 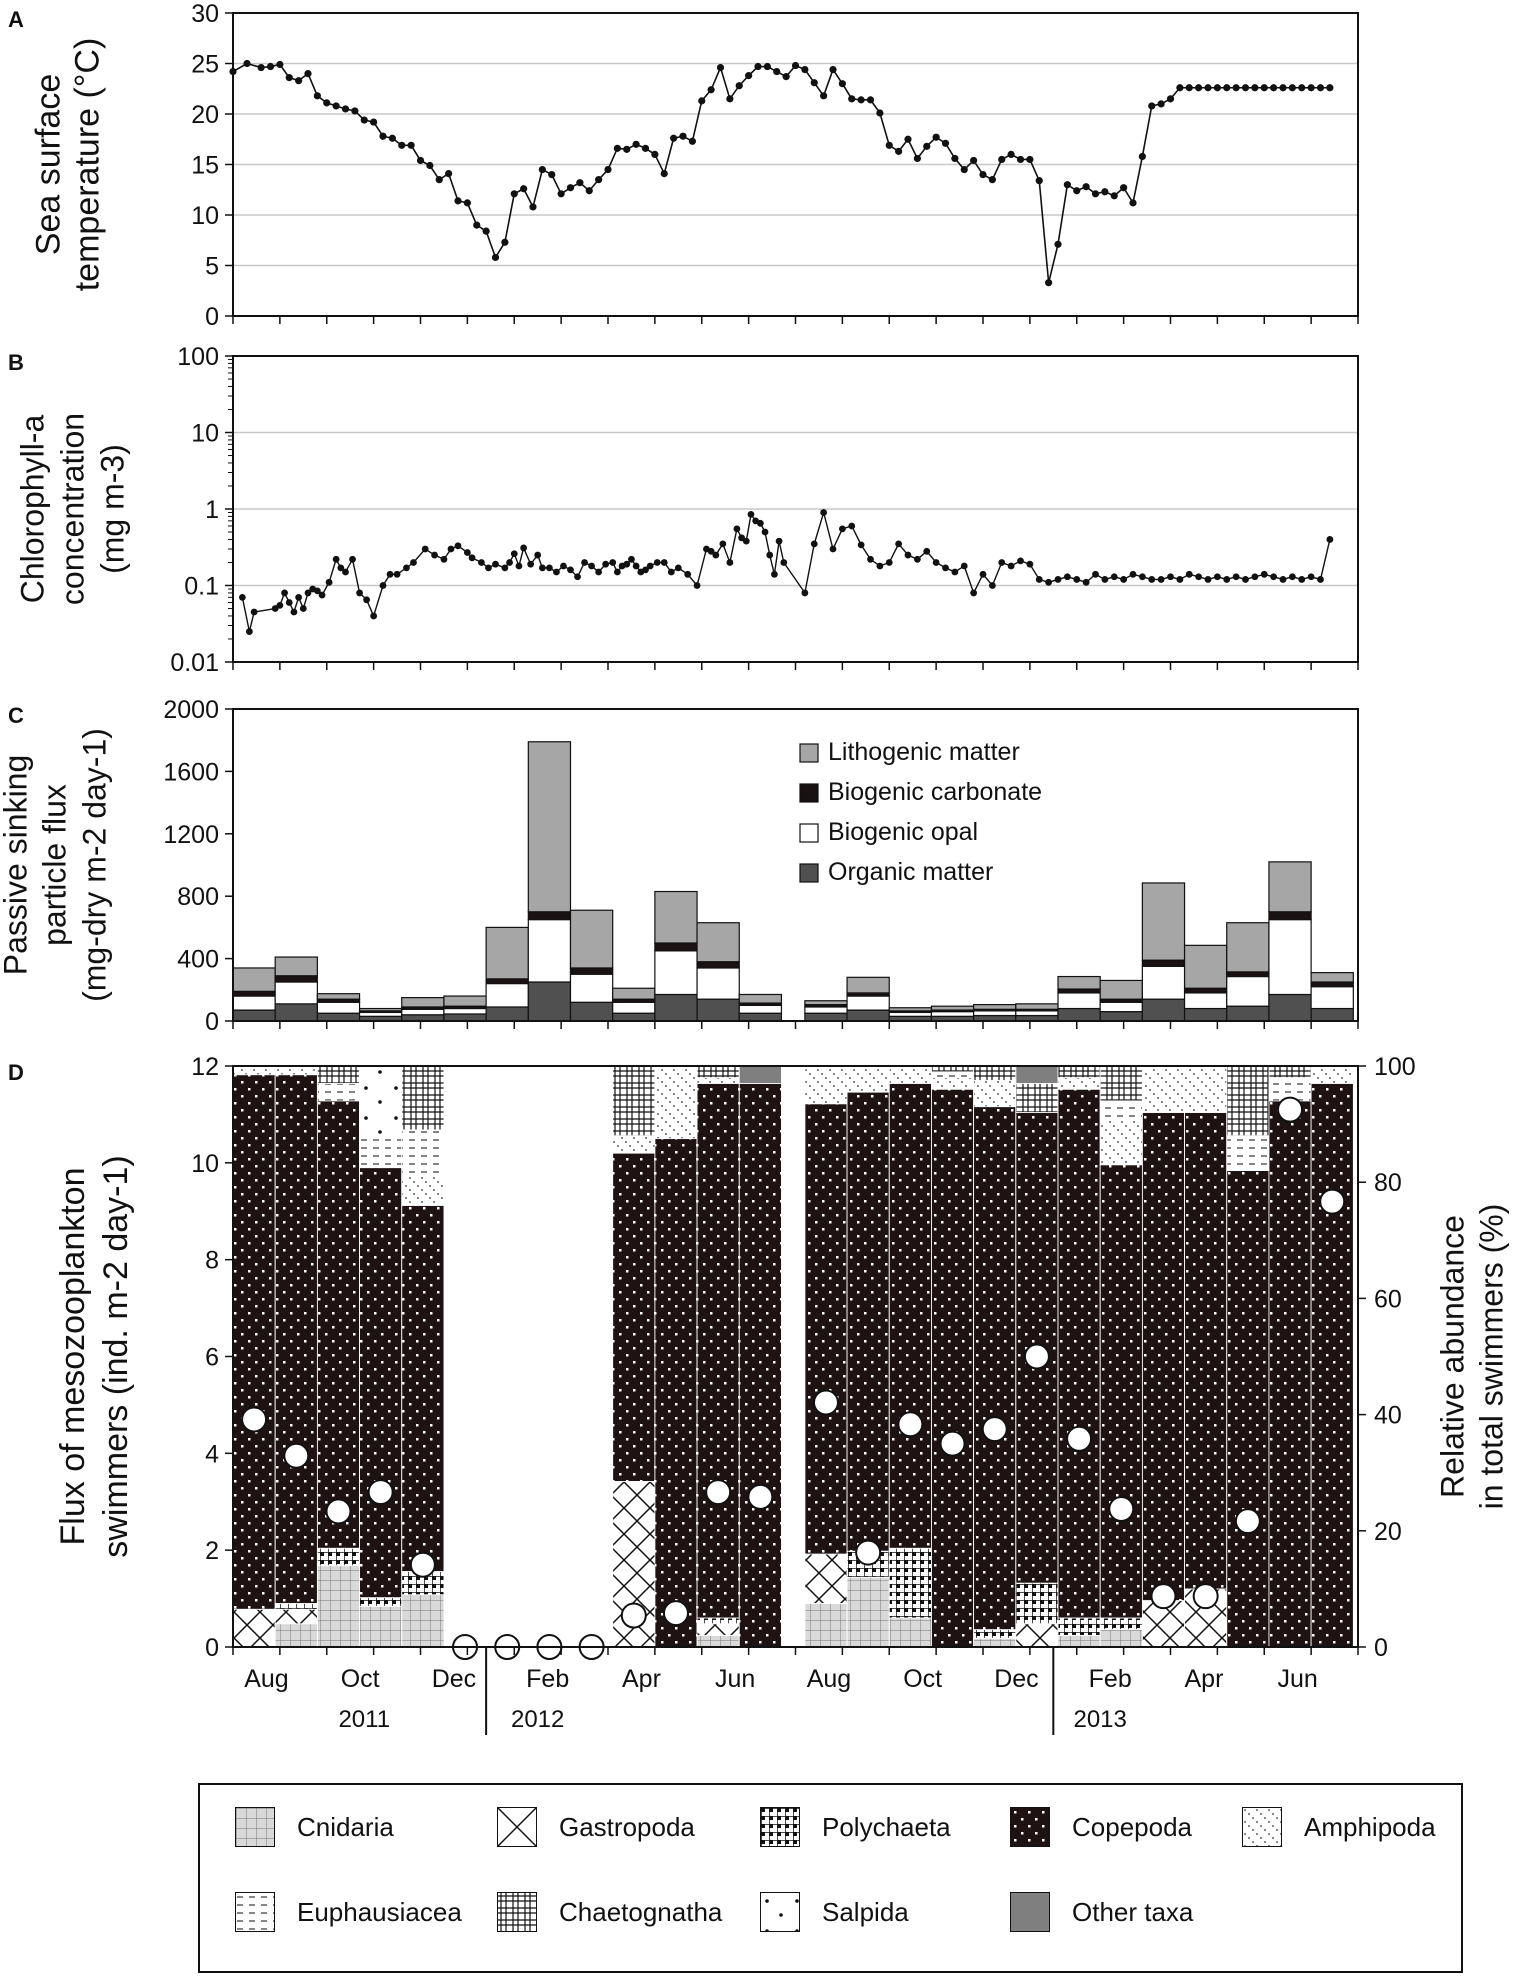 What do you see at coordinates (212, 1648) in the screenshot?
I see `panel-d-tick-label: 0` at bounding box center [212, 1648].